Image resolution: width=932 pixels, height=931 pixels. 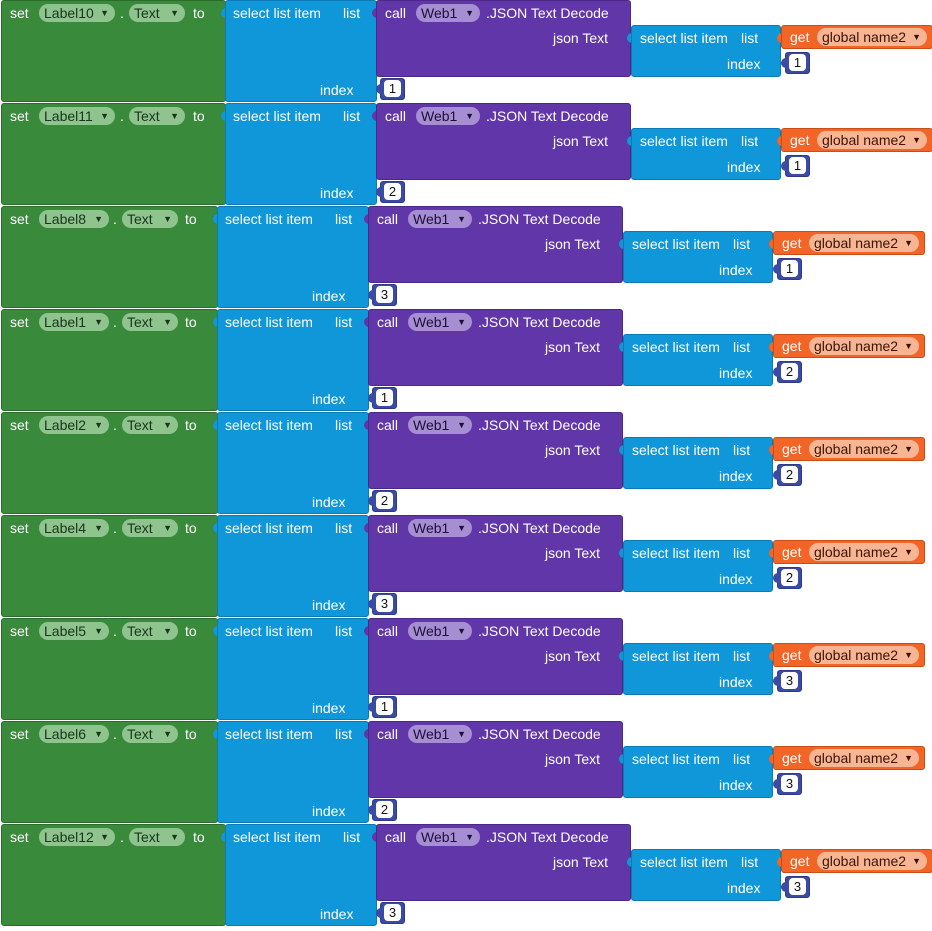 I want to click on select-list-item-keyword: select list item, so click(x=676, y=759).